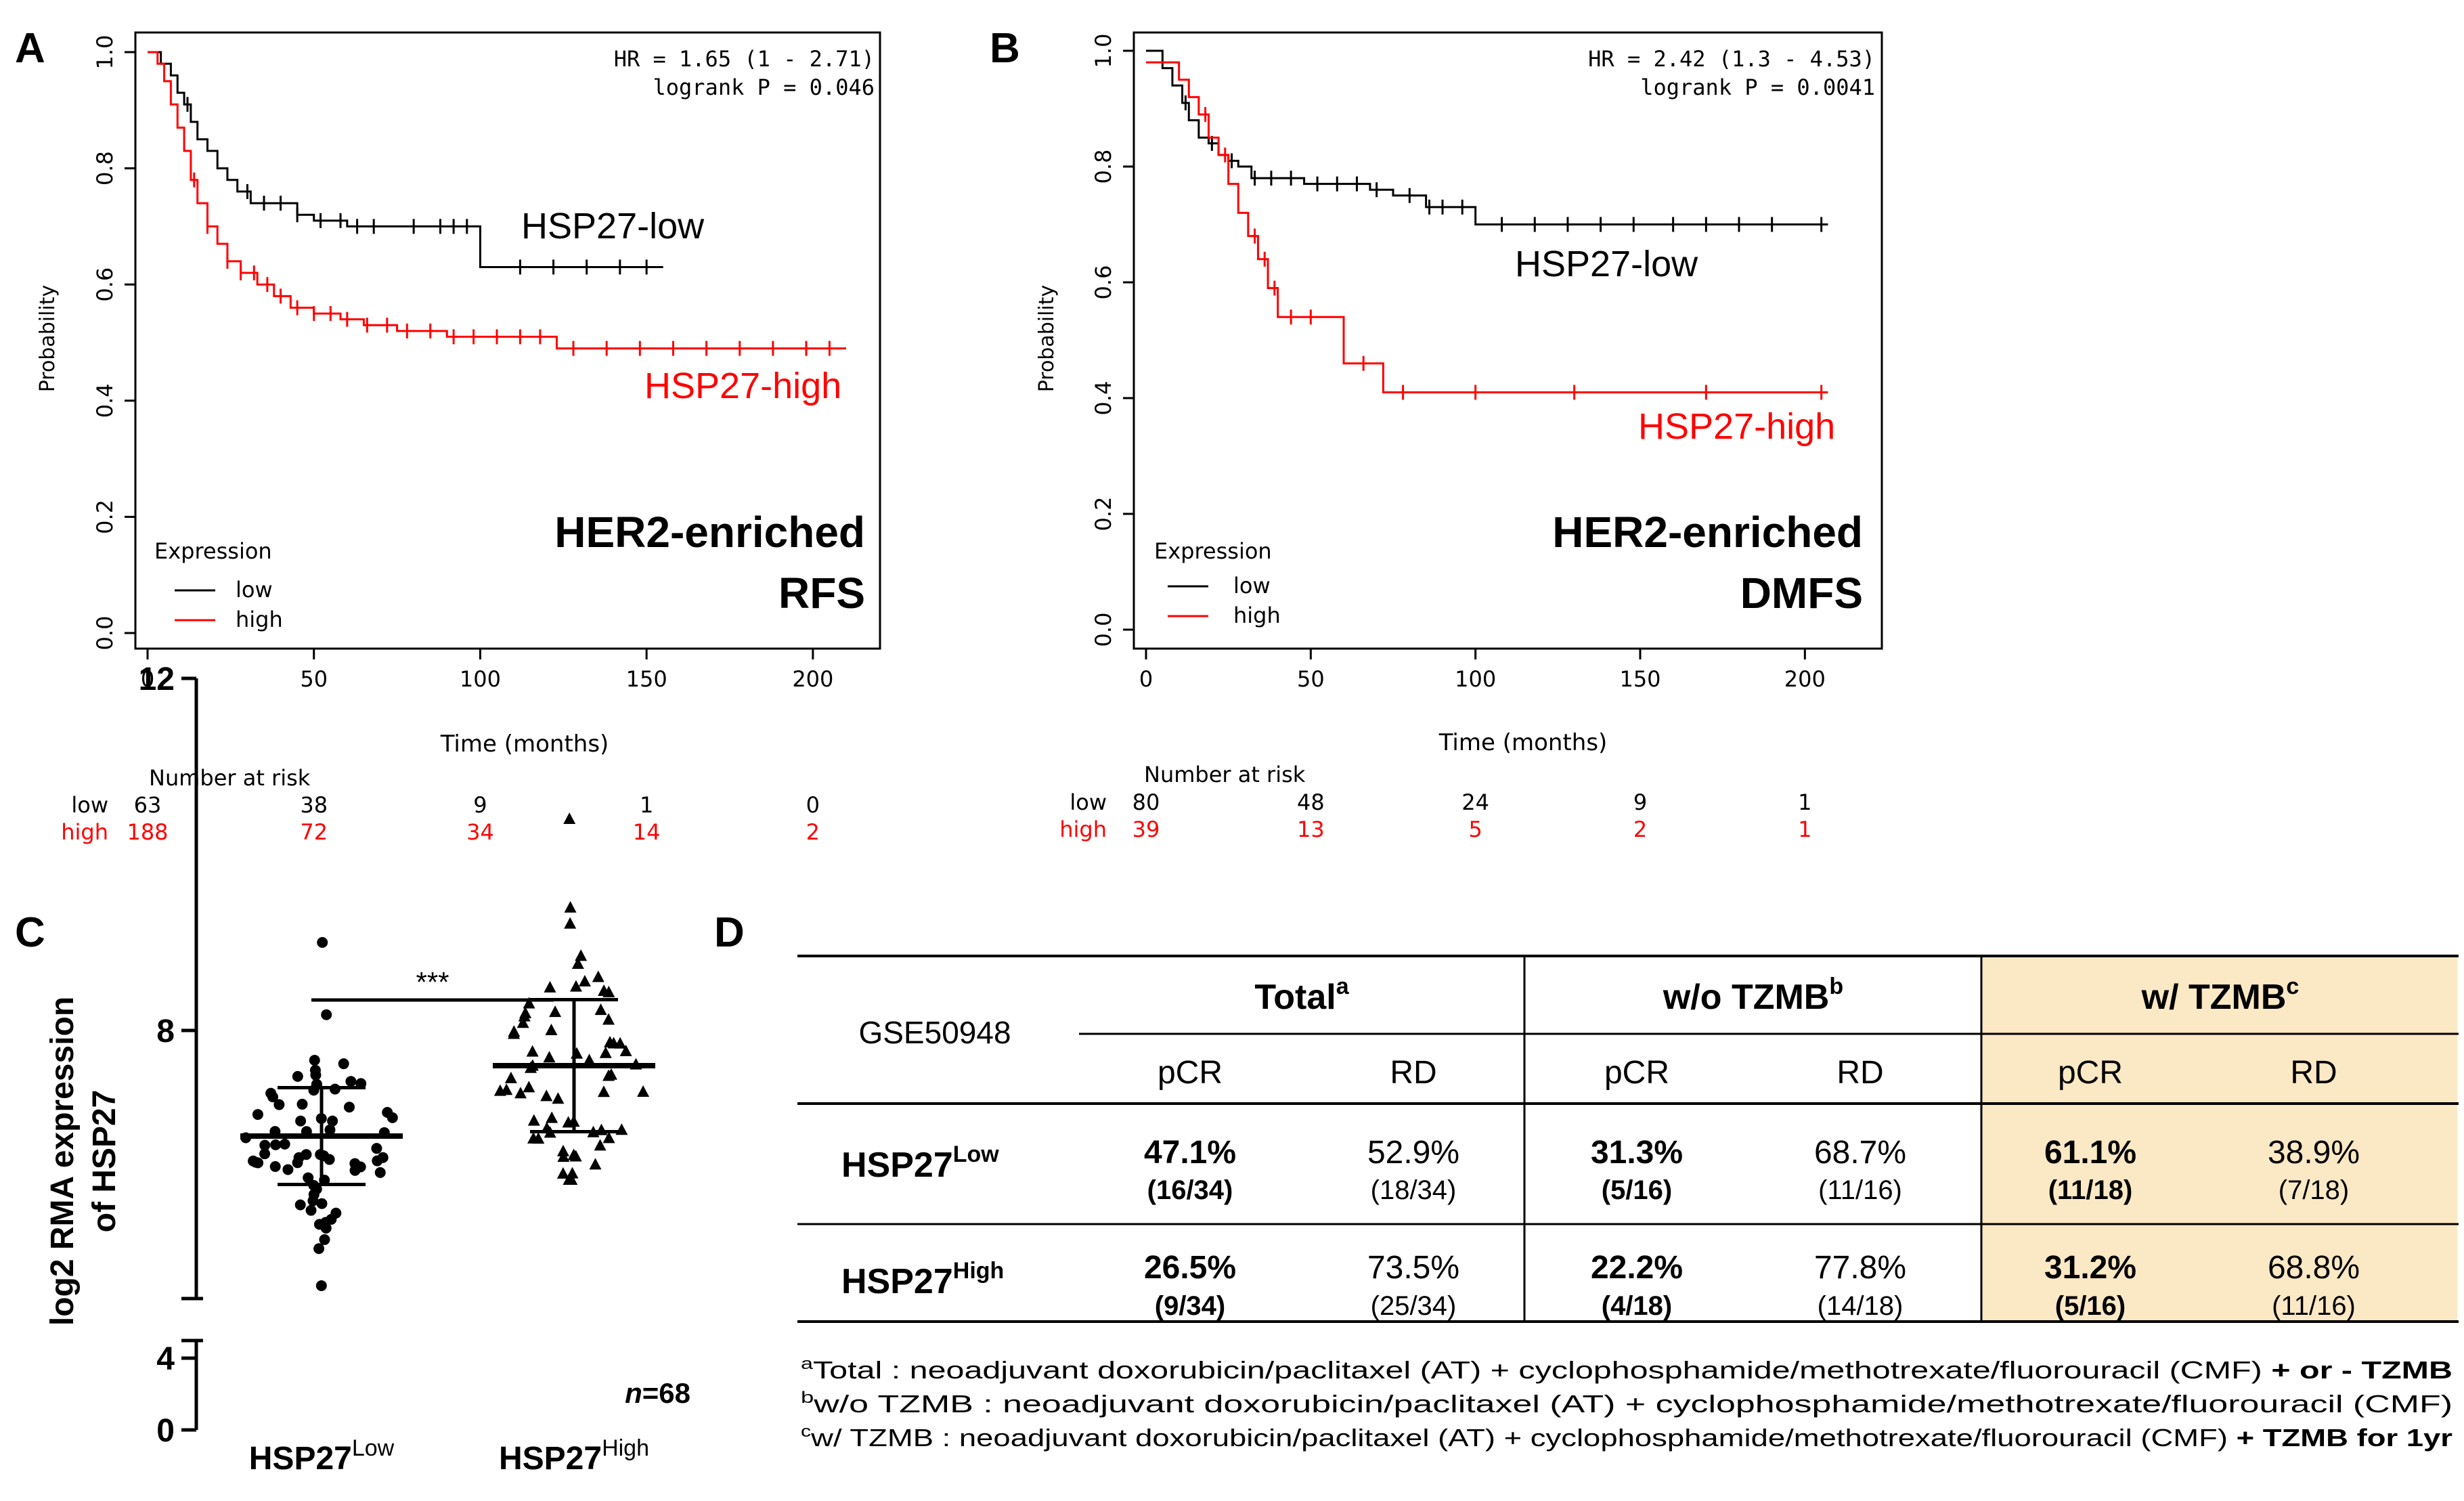 The image size is (2464, 1501). I want to click on table-cell-count: (9/34), so click(1190, 1306).